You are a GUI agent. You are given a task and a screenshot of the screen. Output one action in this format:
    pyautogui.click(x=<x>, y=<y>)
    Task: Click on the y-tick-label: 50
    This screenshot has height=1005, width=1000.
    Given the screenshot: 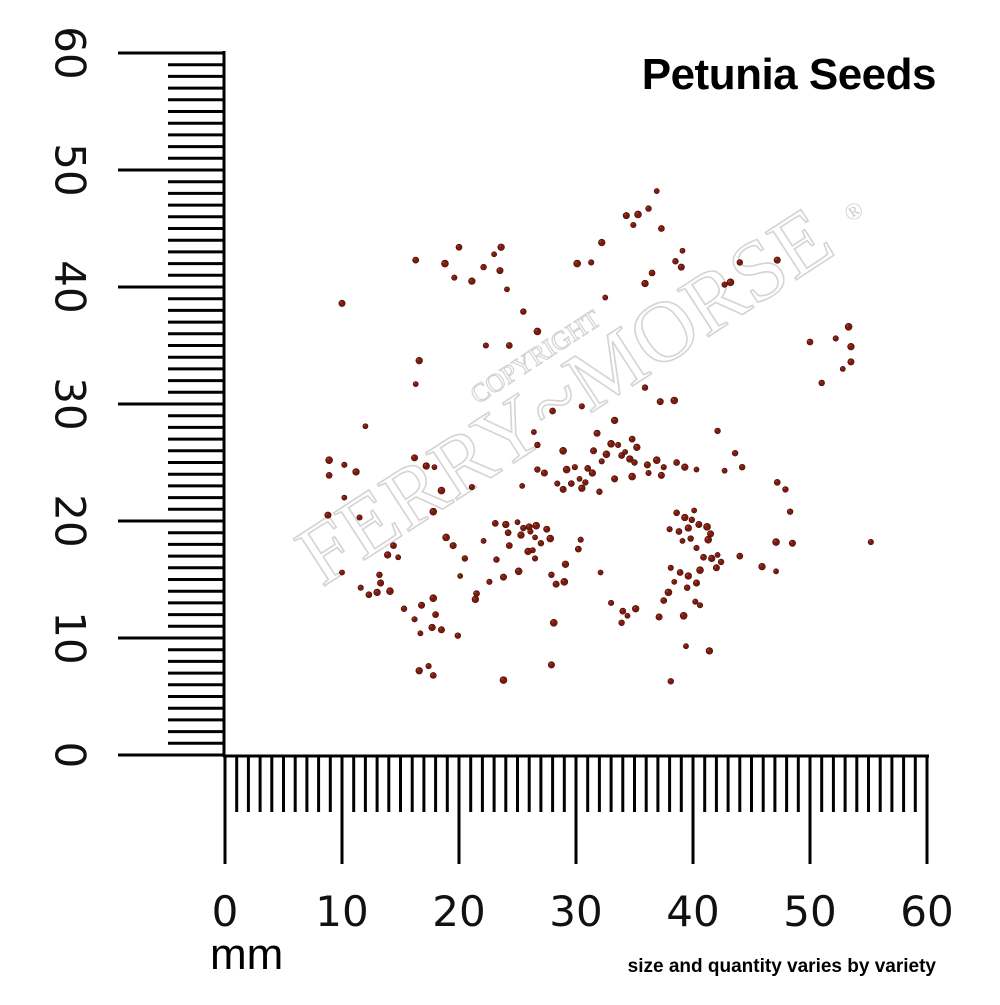 What is the action you would take?
    pyautogui.click(x=70, y=169)
    